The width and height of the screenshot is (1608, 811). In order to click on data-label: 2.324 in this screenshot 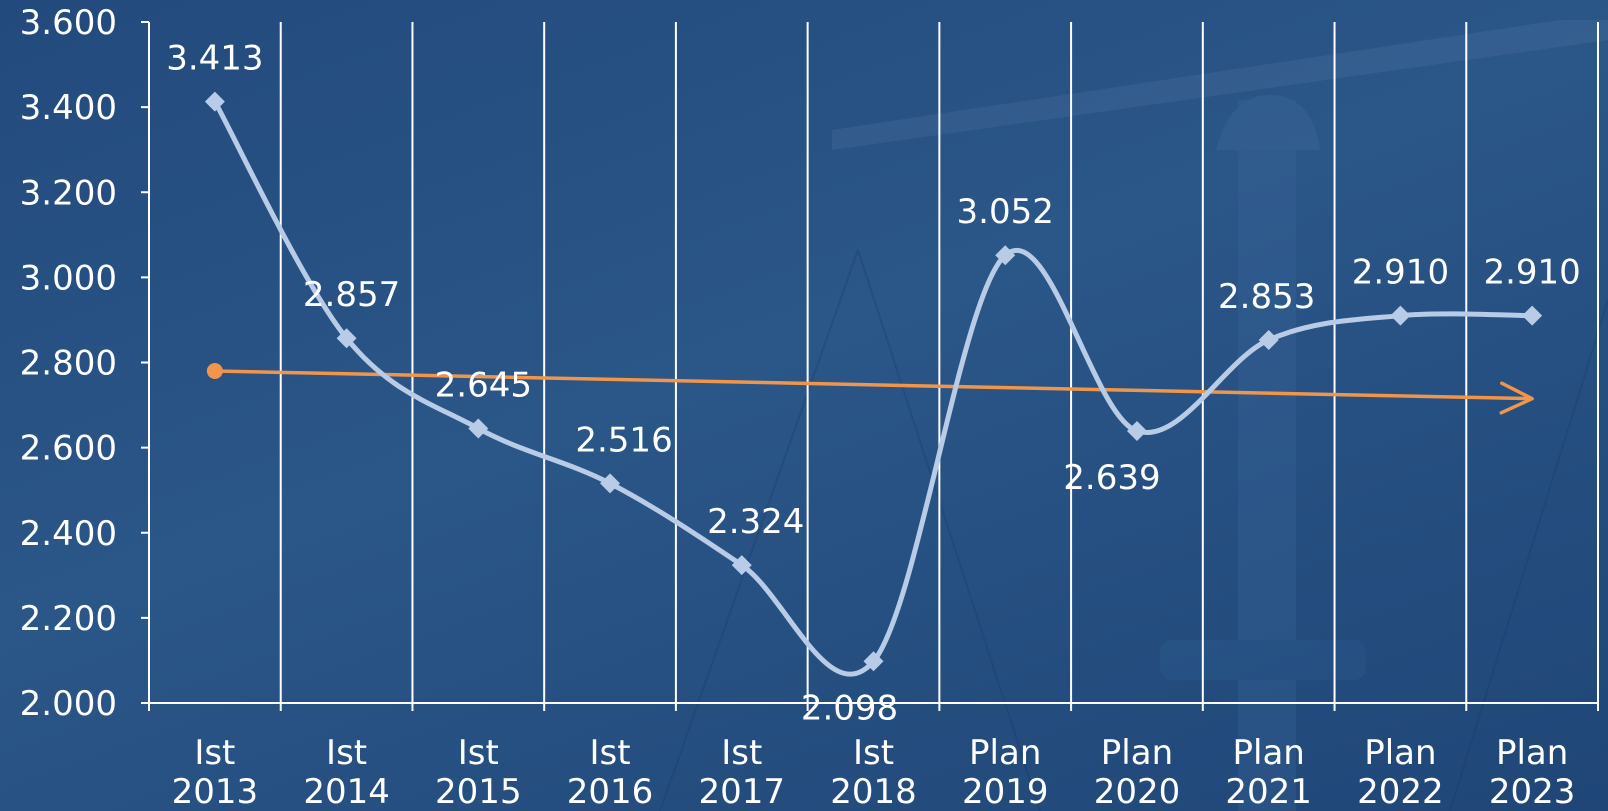, I will do `click(755, 522)`.